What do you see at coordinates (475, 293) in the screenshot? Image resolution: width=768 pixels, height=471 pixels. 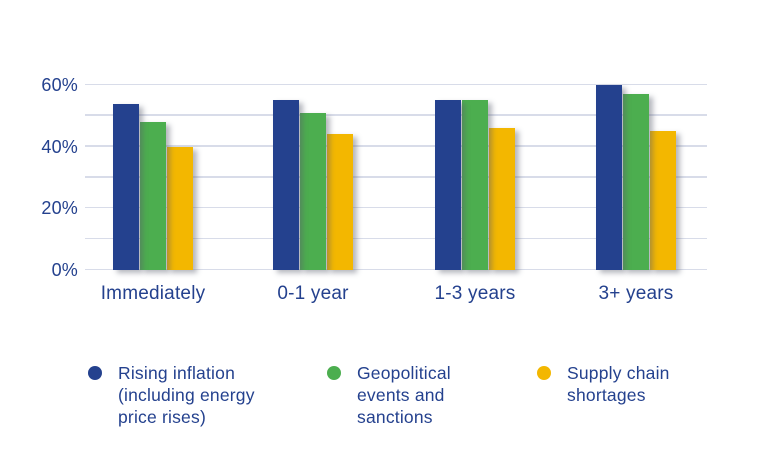 I see `x-tick-label: 1-3 years` at bounding box center [475, 293].